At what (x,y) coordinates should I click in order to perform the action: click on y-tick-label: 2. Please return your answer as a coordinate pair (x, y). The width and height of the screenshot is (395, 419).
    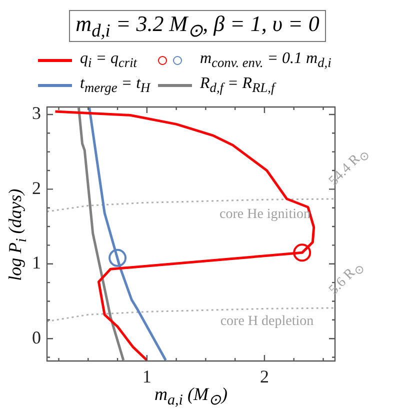
    Looking at the image, I should click on (36, 188).